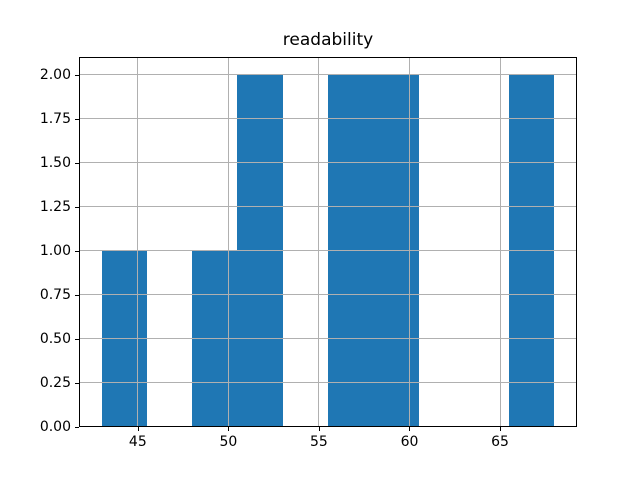 The height and width of the screenshot is (480, 640). What do you see at coordinates (55, 74) in the screenshot?
I see `y-tick-label: 2.00` at bounding box center [55, 74].